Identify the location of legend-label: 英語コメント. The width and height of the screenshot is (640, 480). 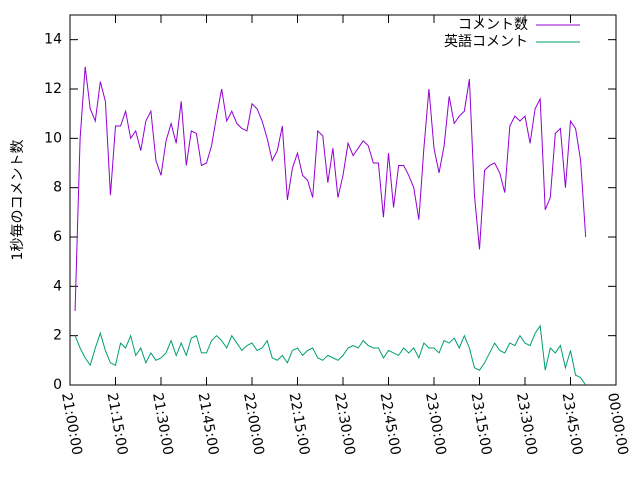
(486, 41).